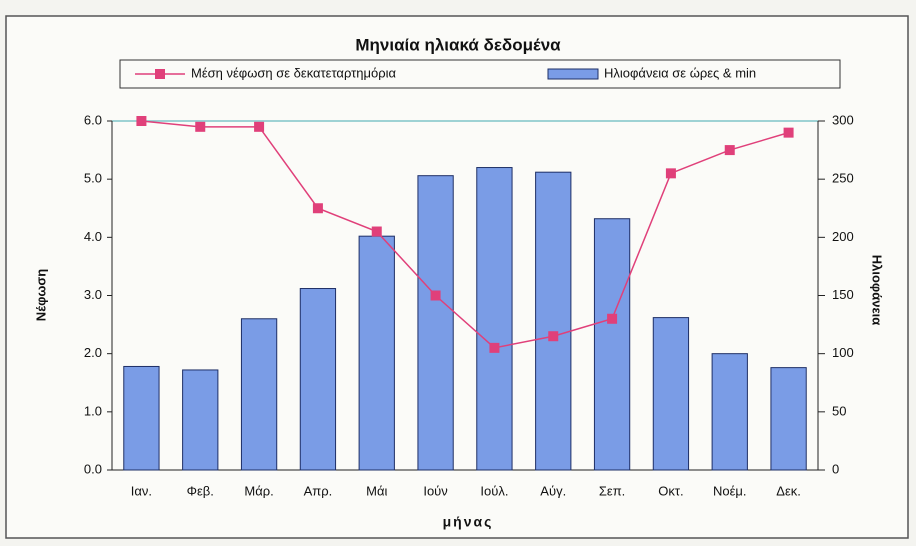 The height and width of the screenshot is (546, 916). I want to click on legend-box, so click(480, 74).